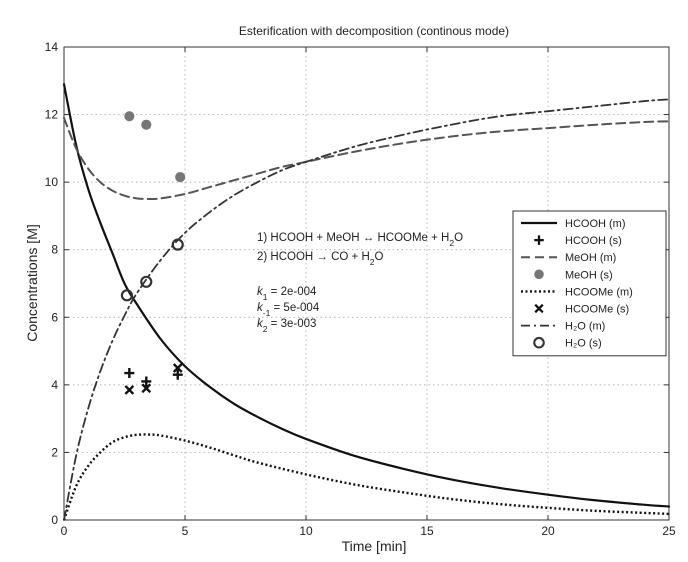 This screenshot has width=688, height=562. Describe the element at coordinates (295, 308) in the screenshot. I see `rate-value: = 5e-004` at that location.